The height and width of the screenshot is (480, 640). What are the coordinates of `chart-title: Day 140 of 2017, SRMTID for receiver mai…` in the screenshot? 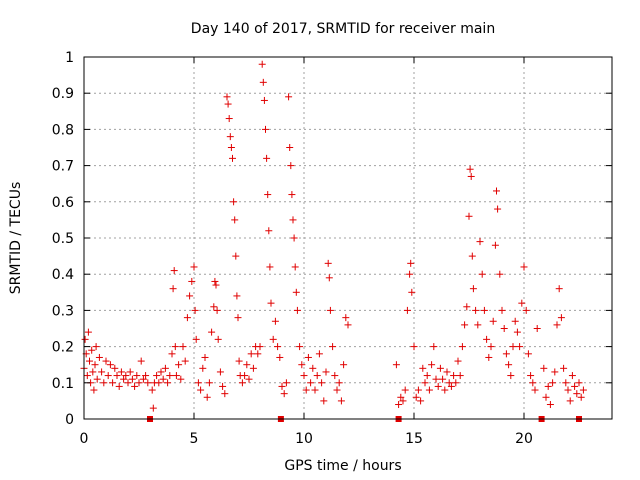 It's located at (343, 29).